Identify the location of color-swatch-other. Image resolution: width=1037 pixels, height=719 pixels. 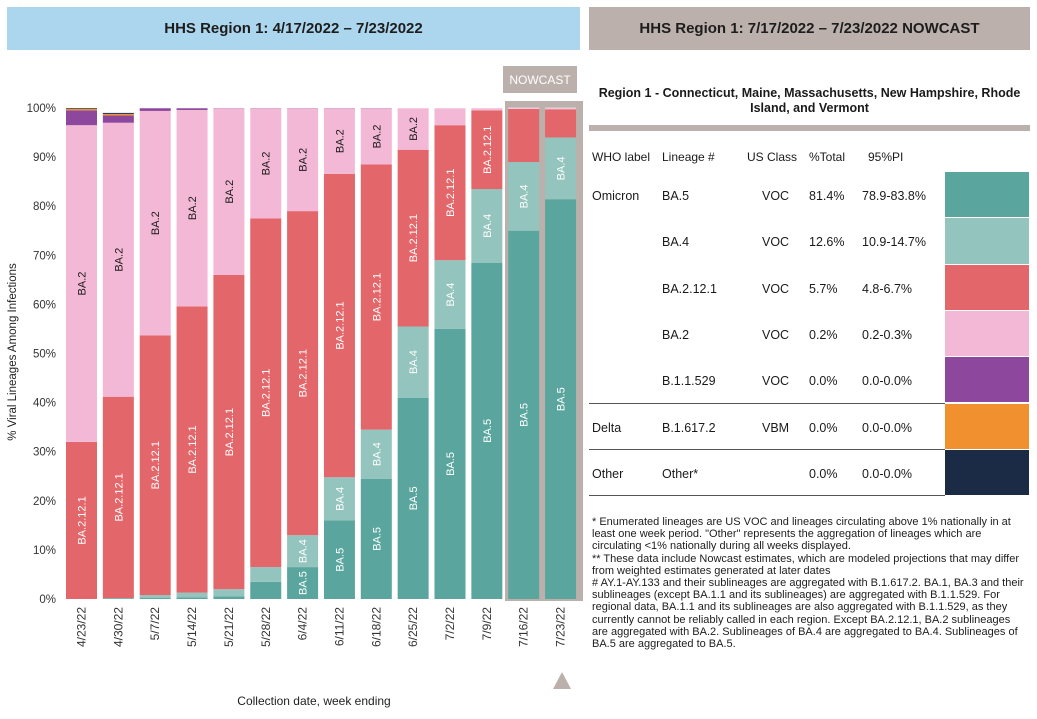
(987, 472).